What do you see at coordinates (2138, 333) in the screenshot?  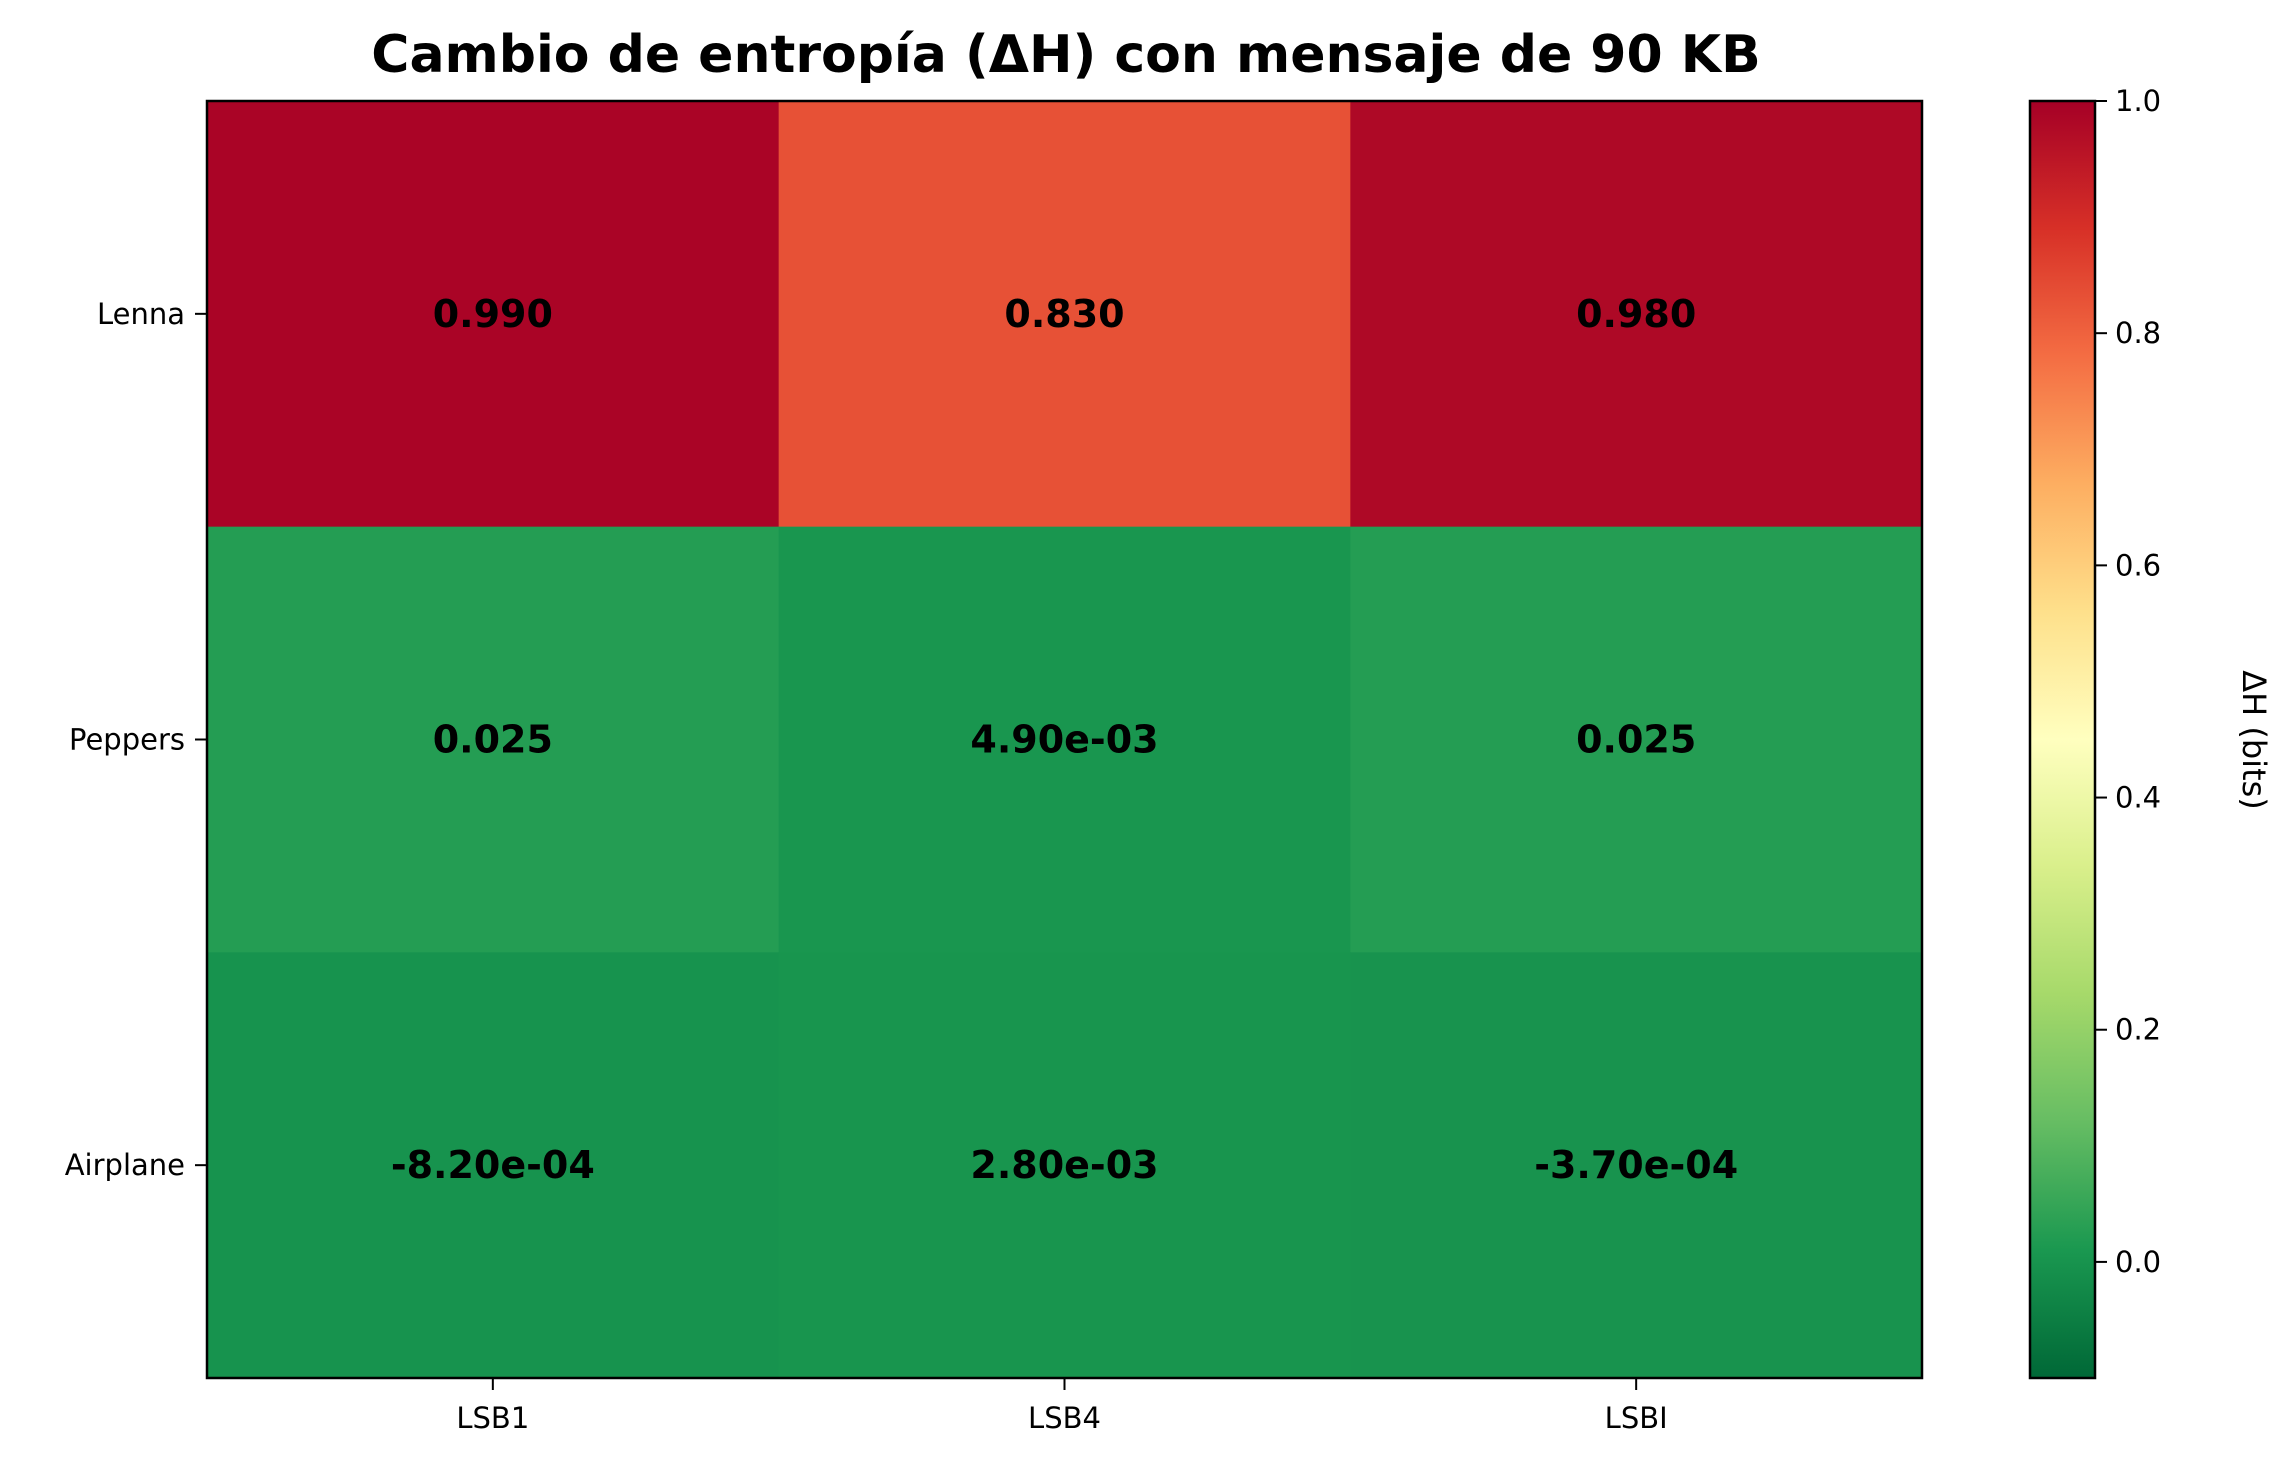 I see `colorbar-tick-label: 0.8` at bounding box center [2138, 333].